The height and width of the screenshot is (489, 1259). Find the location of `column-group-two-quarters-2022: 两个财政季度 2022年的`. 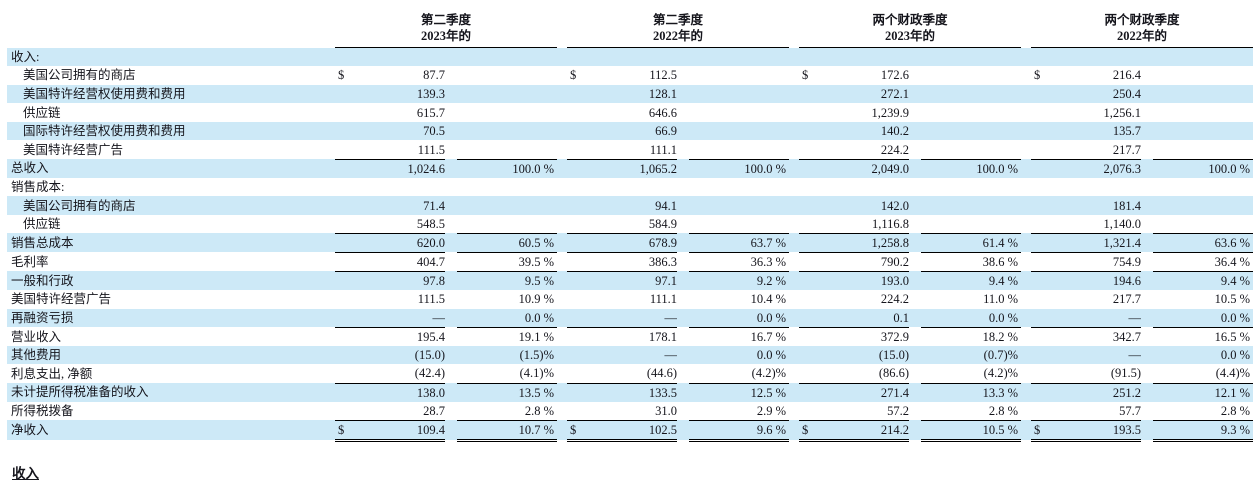

column-group-two-quarters-2022: 两个财政季度 2022年的 is located at coordinates (1142, 27).